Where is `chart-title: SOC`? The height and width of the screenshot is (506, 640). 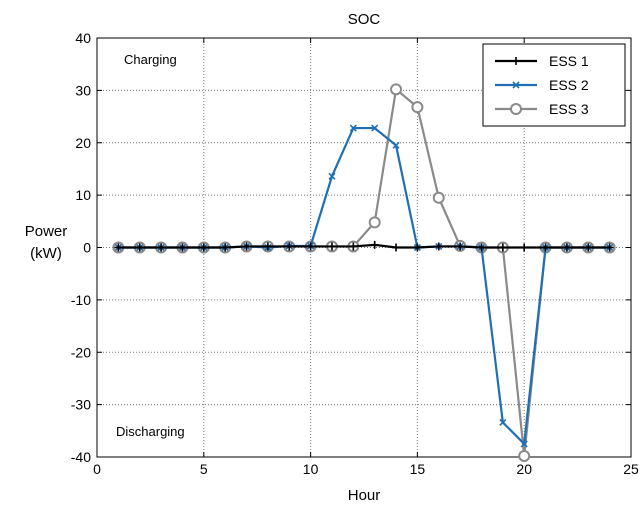 chart-title: SOC is located at coordinates (364, 19).